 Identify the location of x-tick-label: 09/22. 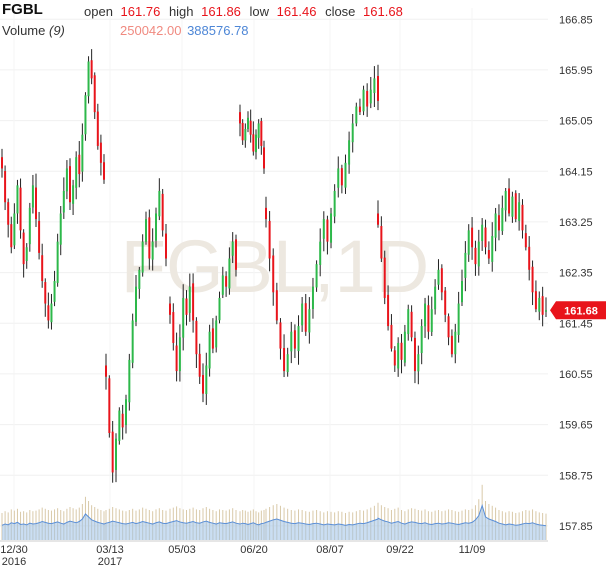
(400, 550).